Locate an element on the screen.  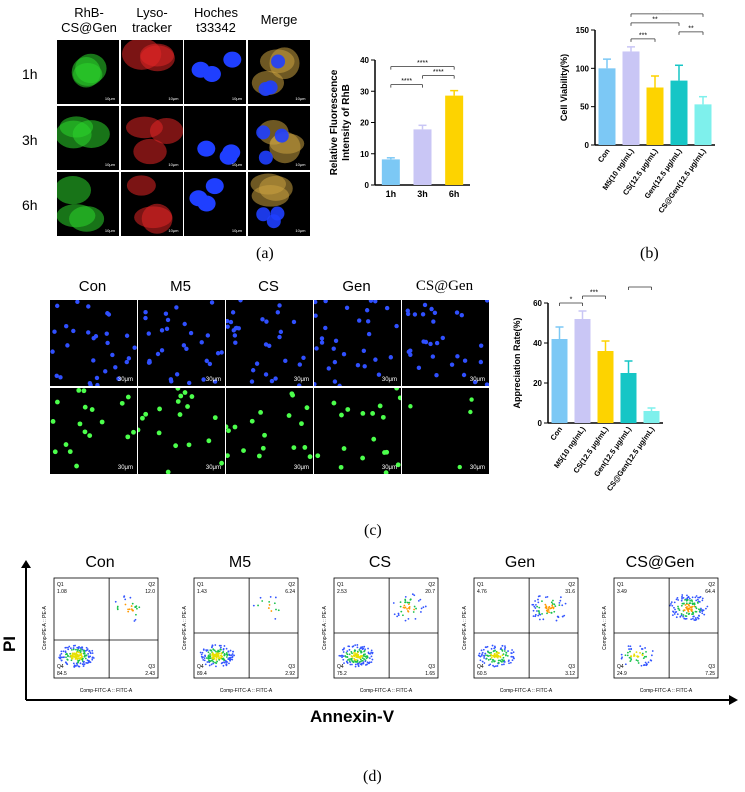
micrograph-a-r0-c1: 10μm is located at coordinates (151, 72).